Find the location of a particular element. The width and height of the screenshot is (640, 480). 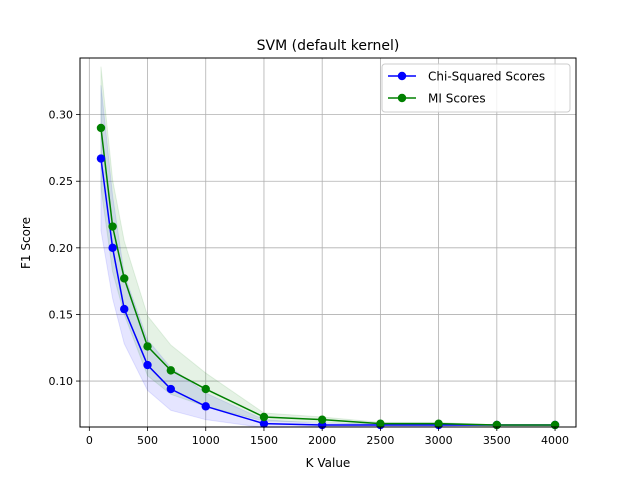

y-tick-label: 0.25 is located at coordinates (61, 181).